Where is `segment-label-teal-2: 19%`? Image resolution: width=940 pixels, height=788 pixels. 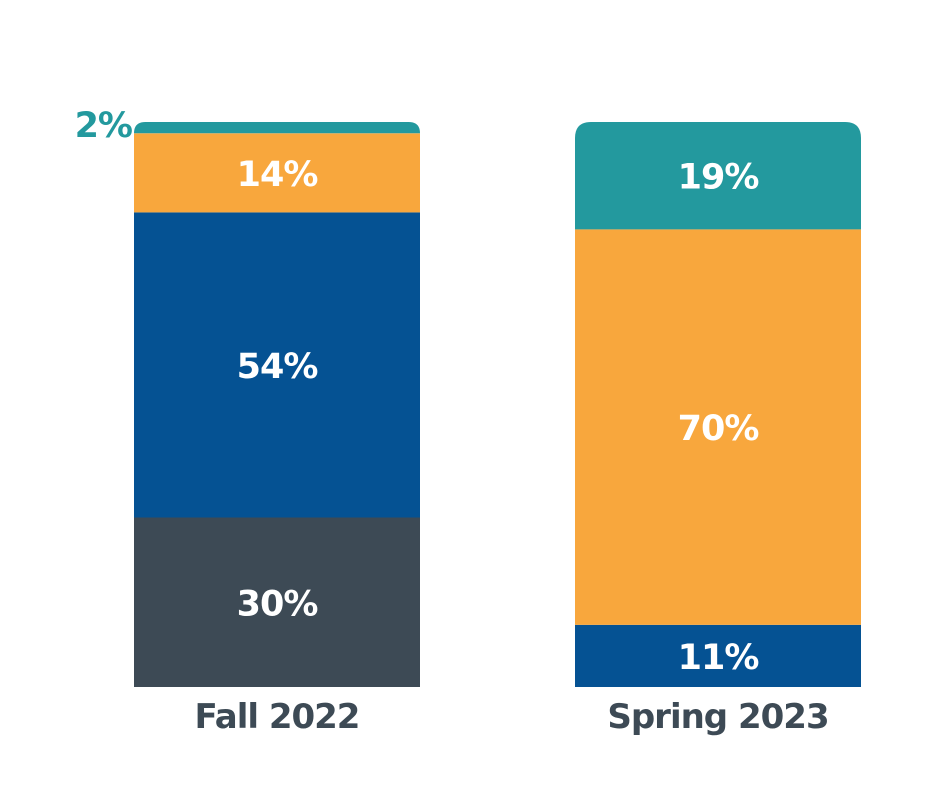
segment-label-teal-2: 19% is located at coordinates (718, 178).